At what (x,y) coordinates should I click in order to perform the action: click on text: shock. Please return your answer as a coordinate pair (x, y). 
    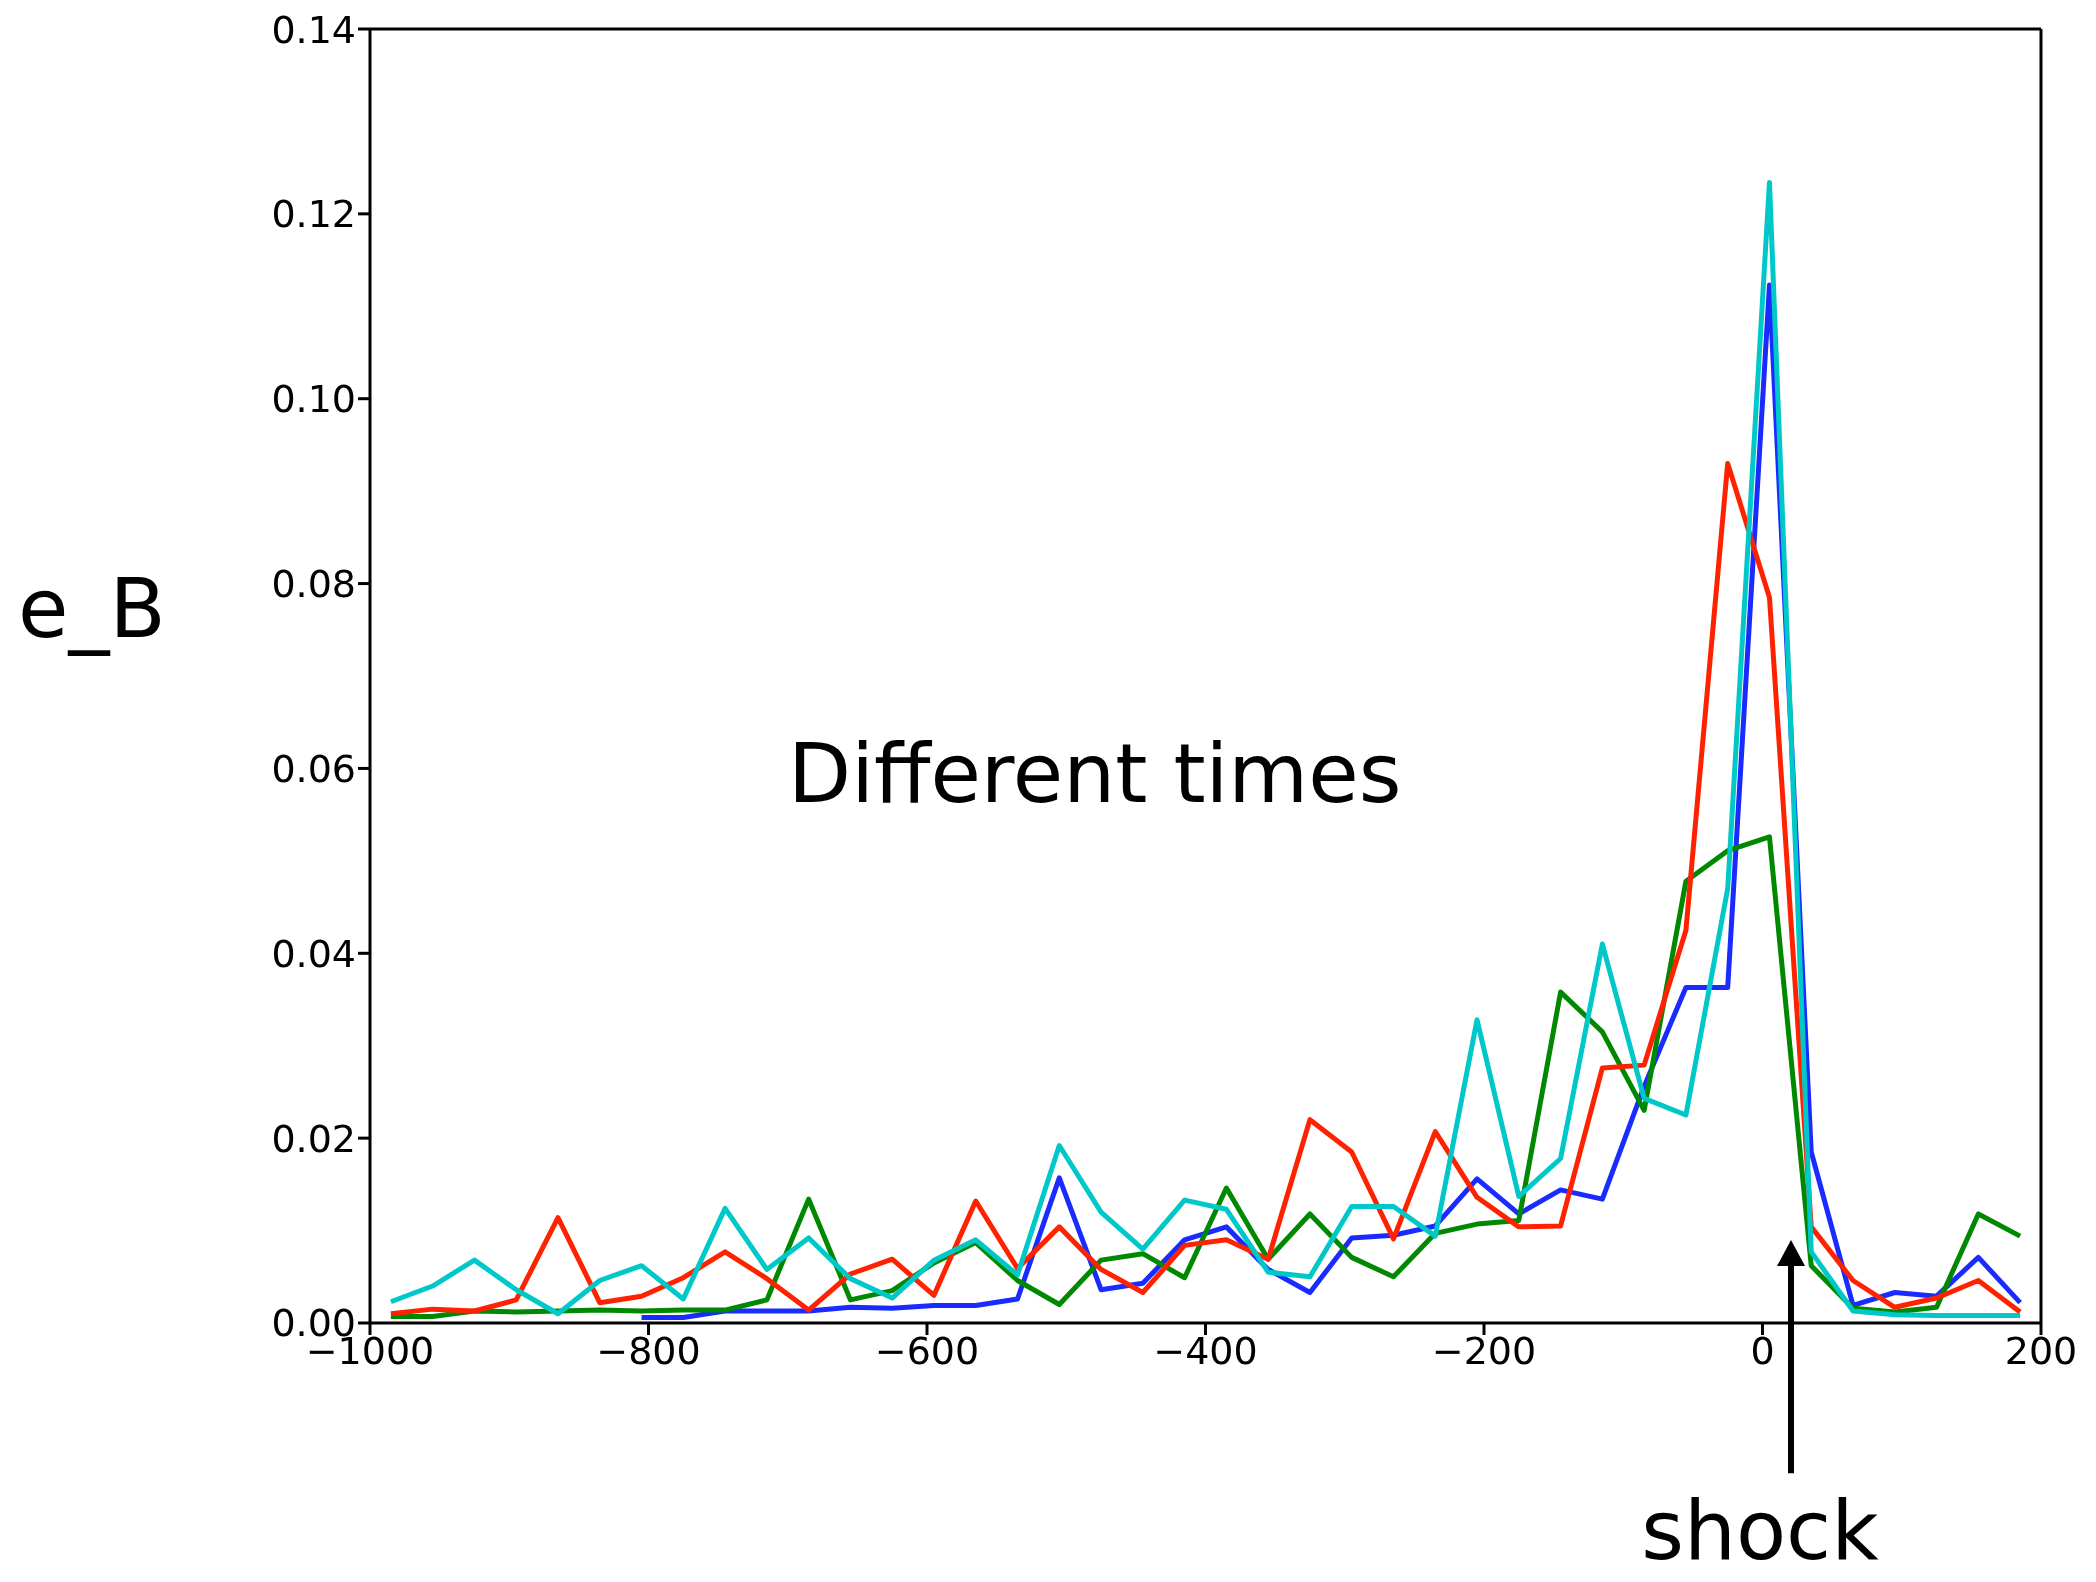
    Looking at the image, I should click on (1760, 1530).